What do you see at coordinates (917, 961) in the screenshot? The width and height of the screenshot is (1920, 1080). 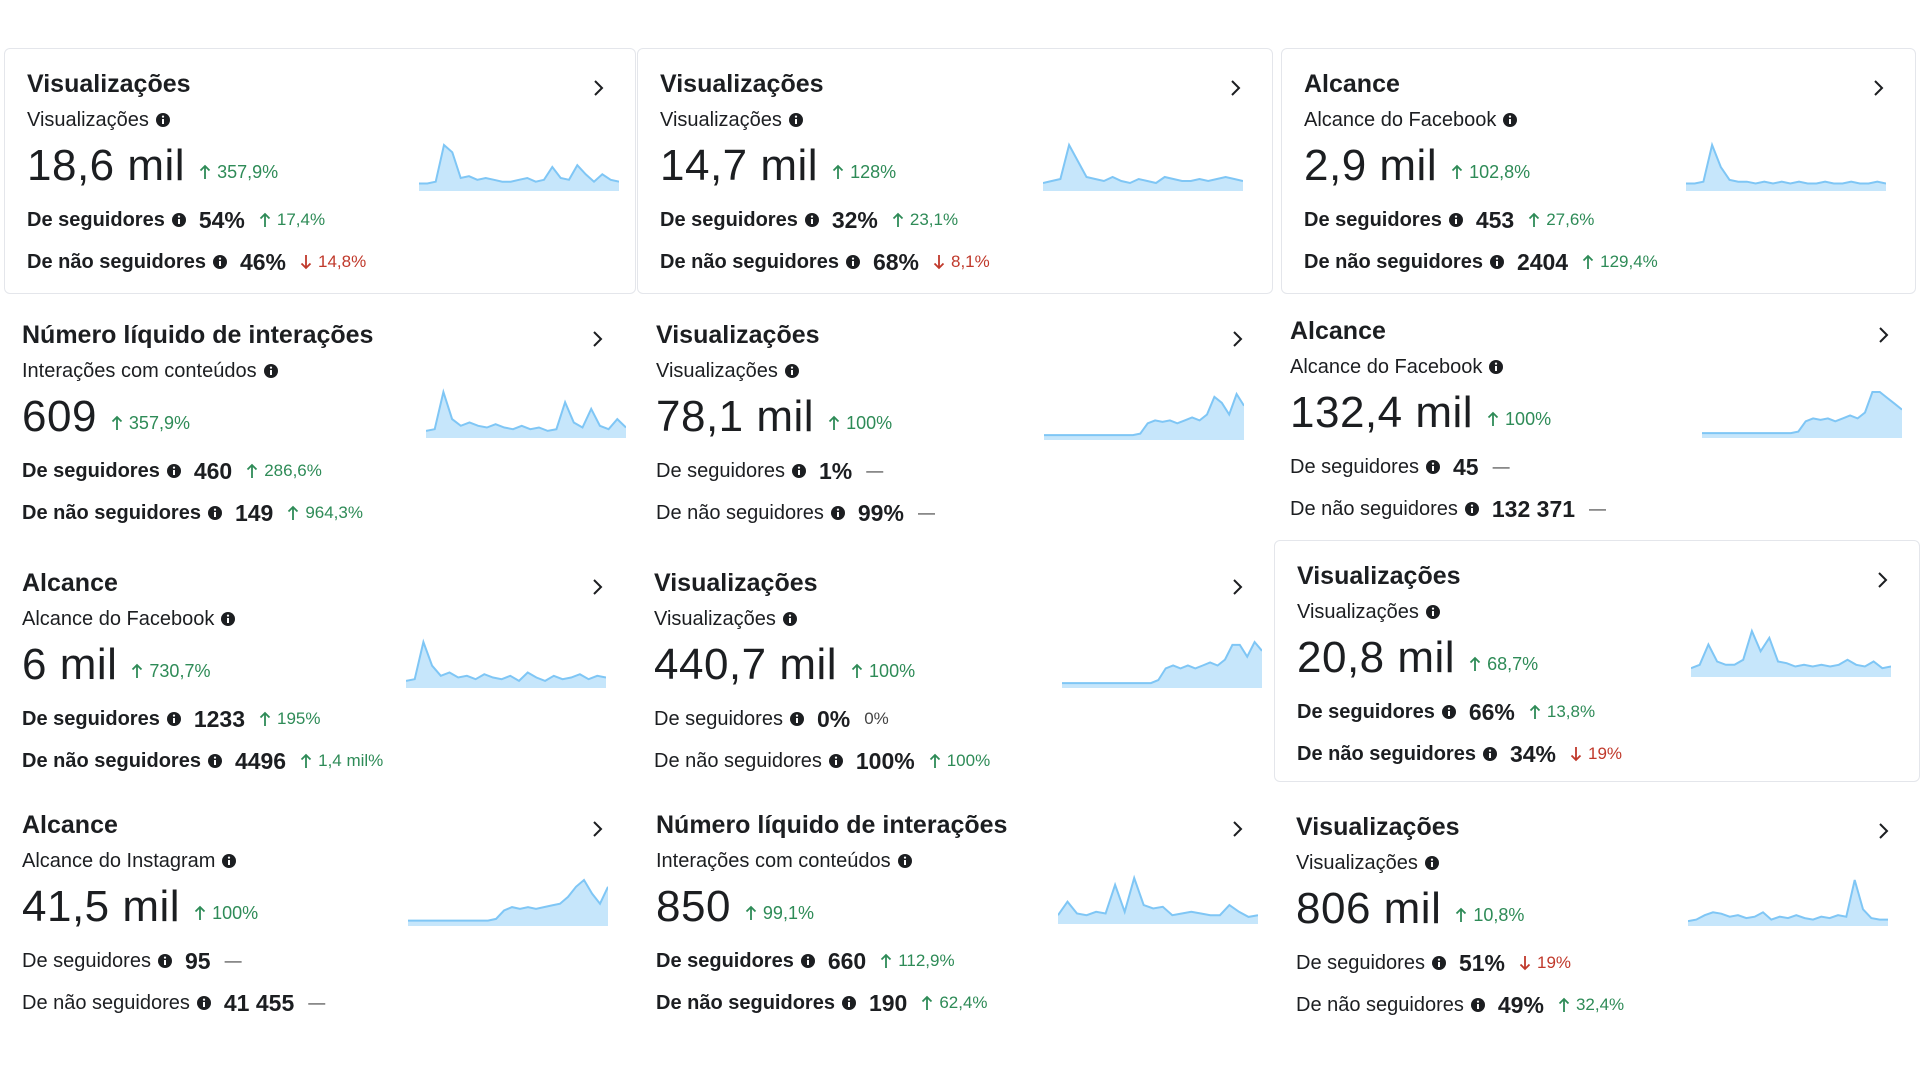 I see `followers-change: 112,9%` at bounding box center [917, 961].